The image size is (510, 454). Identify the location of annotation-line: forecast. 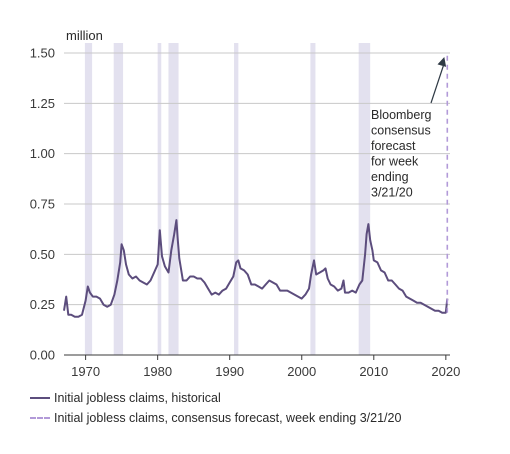
(393, 146).